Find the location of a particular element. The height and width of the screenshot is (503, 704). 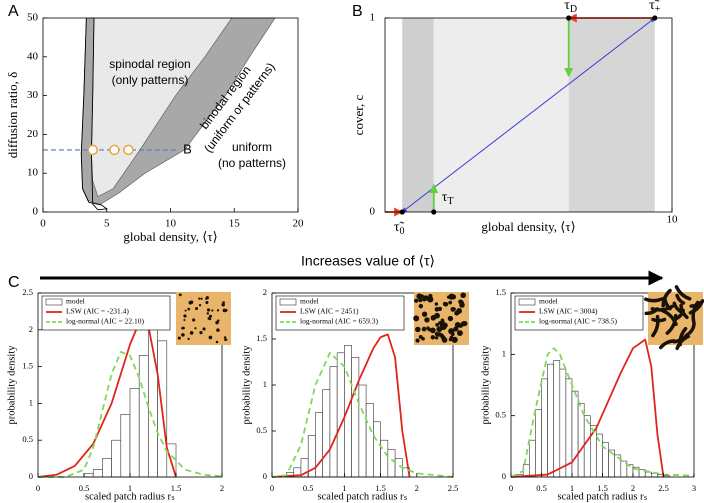

y-axis-label: probability density is located at coordinates (246, 385).